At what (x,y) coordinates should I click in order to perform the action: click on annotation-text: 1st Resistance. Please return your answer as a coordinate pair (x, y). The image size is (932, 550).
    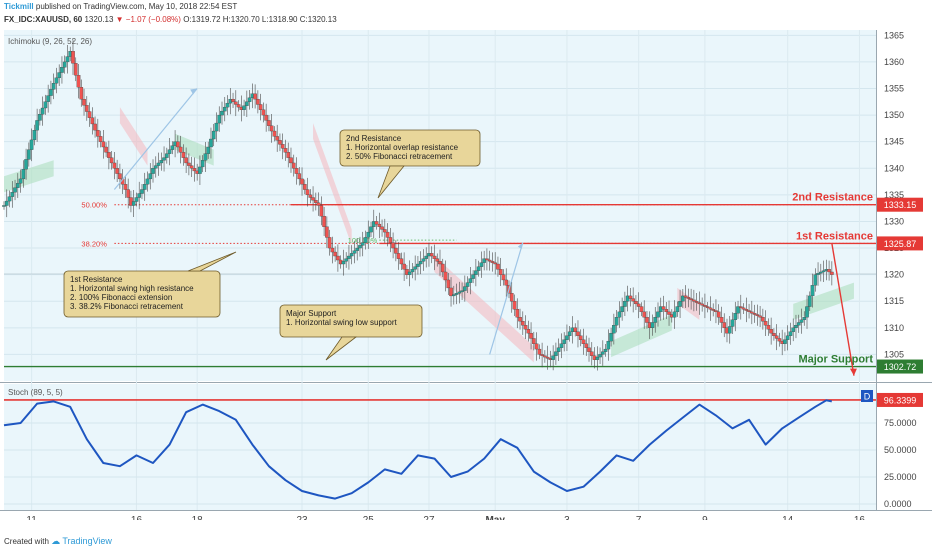
    Looking at the image, I should click on (96, 279).